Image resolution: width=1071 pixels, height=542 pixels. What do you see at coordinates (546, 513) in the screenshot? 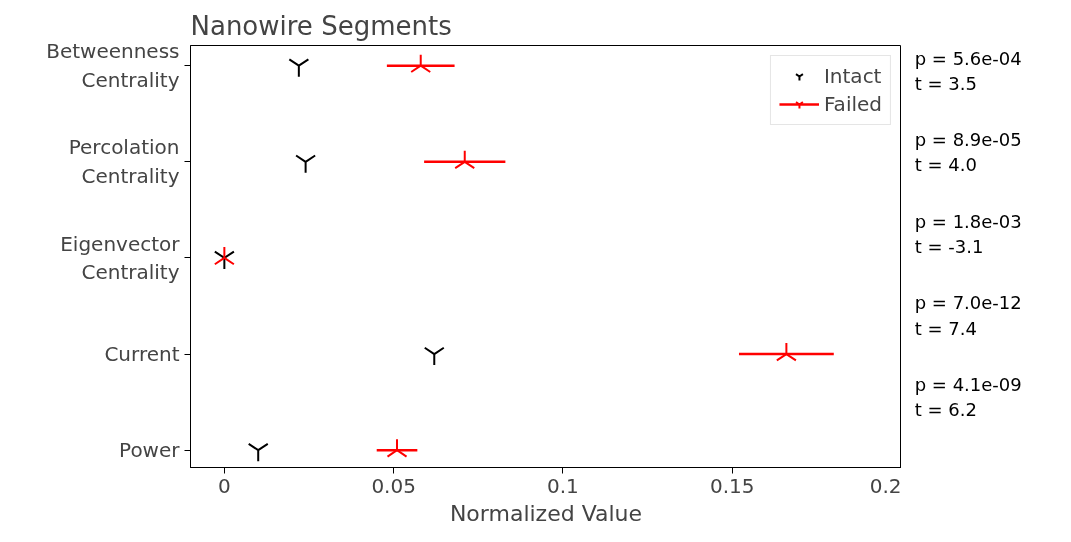
I see `x-axis-title: Normalized Value` at bounding box center [546, 513].